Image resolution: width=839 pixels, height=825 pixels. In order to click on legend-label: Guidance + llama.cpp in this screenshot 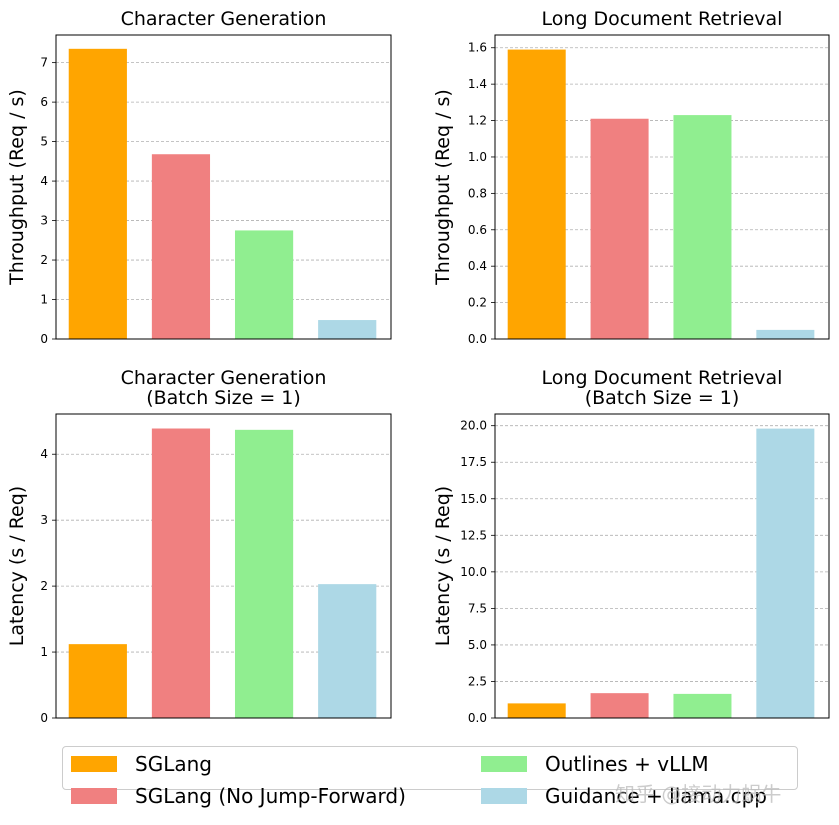, I will do `click(656, 796)`.